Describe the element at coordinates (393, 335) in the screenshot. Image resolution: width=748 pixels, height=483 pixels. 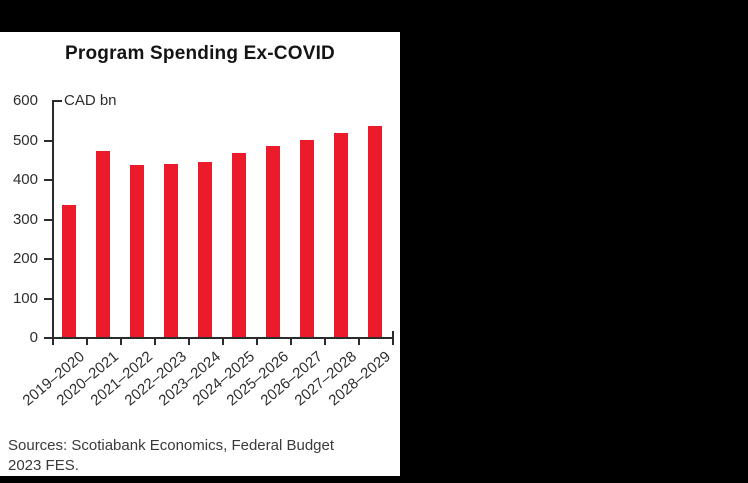
I see `x-axis-end-stub` at that location.